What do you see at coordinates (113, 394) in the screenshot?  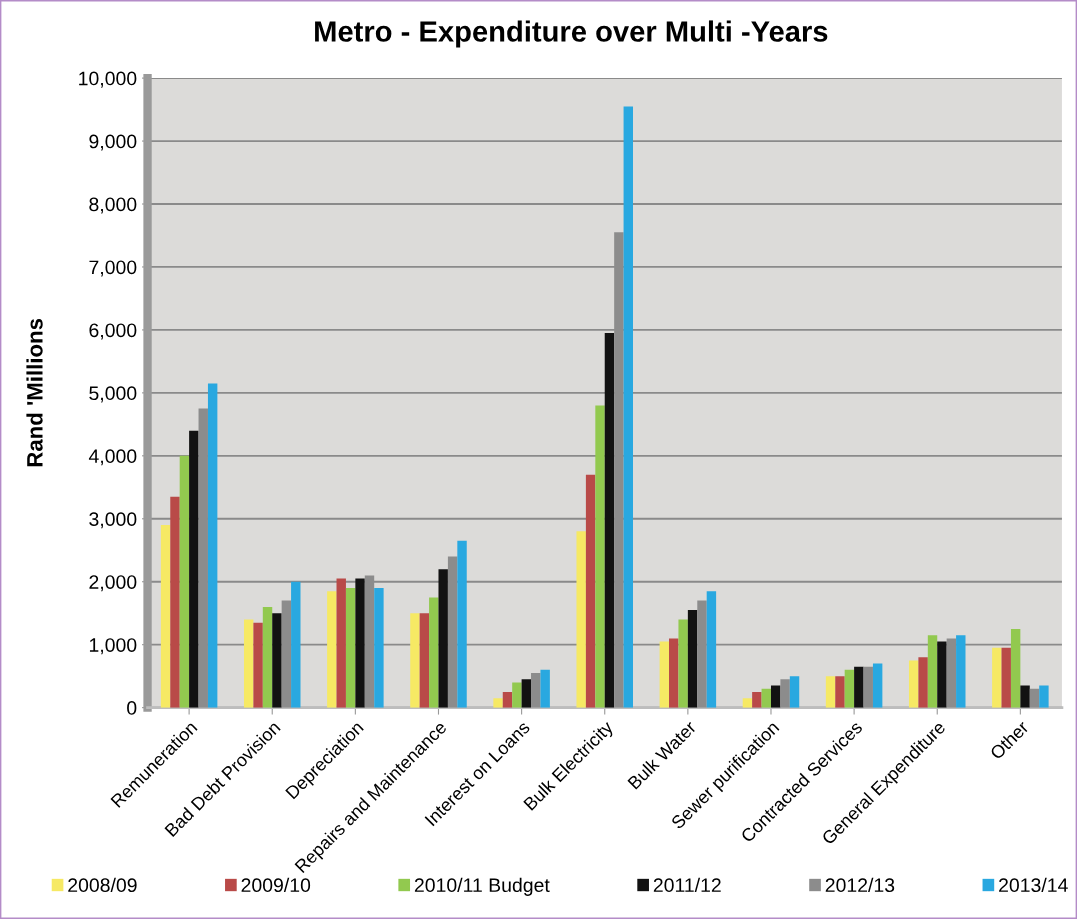 I see `y-tick-label: 5,000` at bounding box center [113, 394].